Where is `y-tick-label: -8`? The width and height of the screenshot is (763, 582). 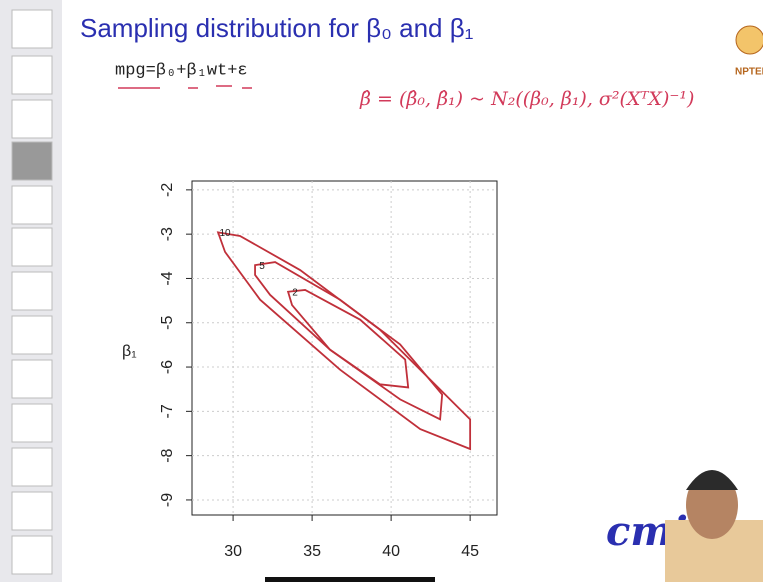 y-tick-label: -8 is located at coordinates (167, 455).